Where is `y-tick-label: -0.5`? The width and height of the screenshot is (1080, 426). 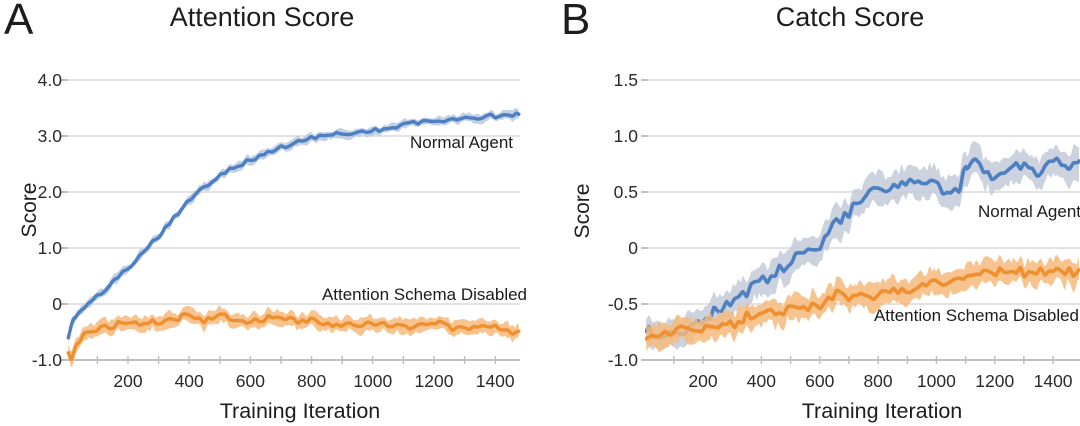 y-tick-label: -0.5 is located at coordinates (622, 304).